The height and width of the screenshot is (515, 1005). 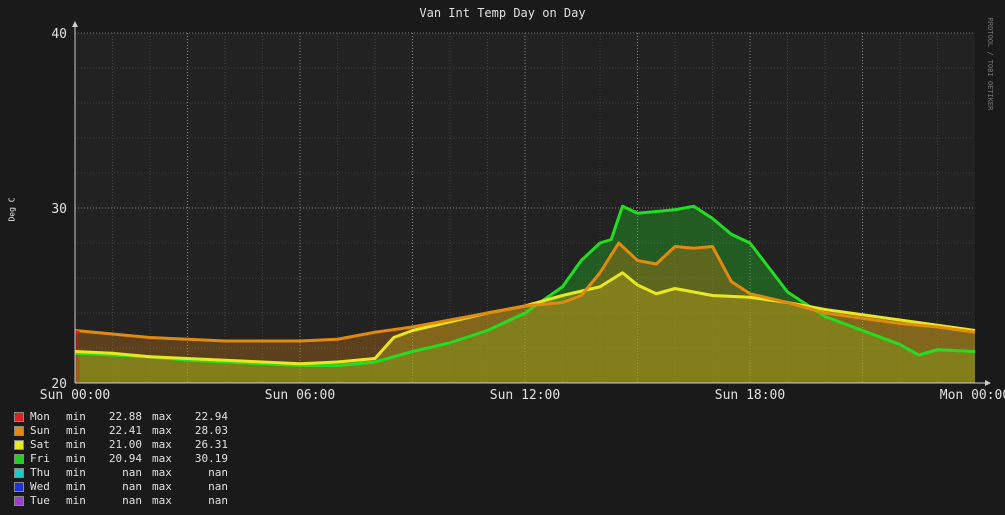 I want to click on legend-row-thu: Thu min nan max nan, so click(x=121, y=473).